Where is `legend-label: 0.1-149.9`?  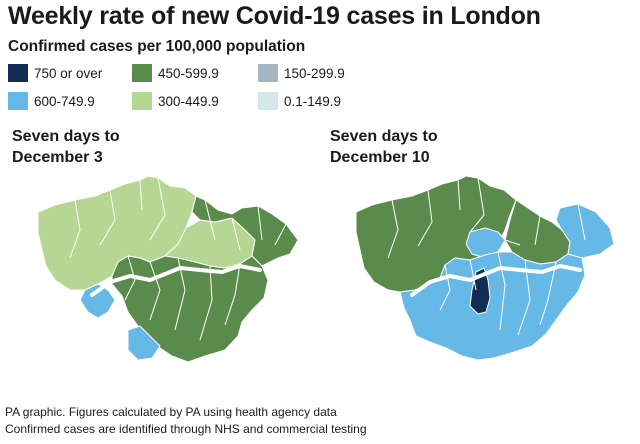
legend-label: 0.1-149.9 is located at coordinates (313, 101).